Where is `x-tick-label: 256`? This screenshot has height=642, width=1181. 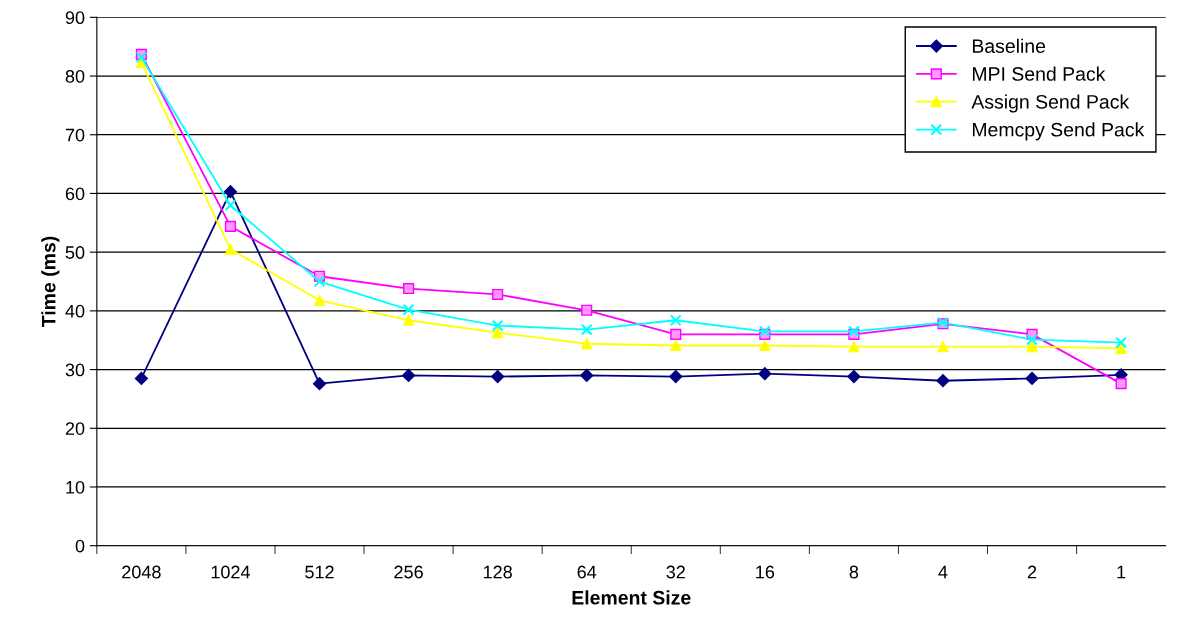
x-tick-label: 256 is located at coordinates (408, 572).